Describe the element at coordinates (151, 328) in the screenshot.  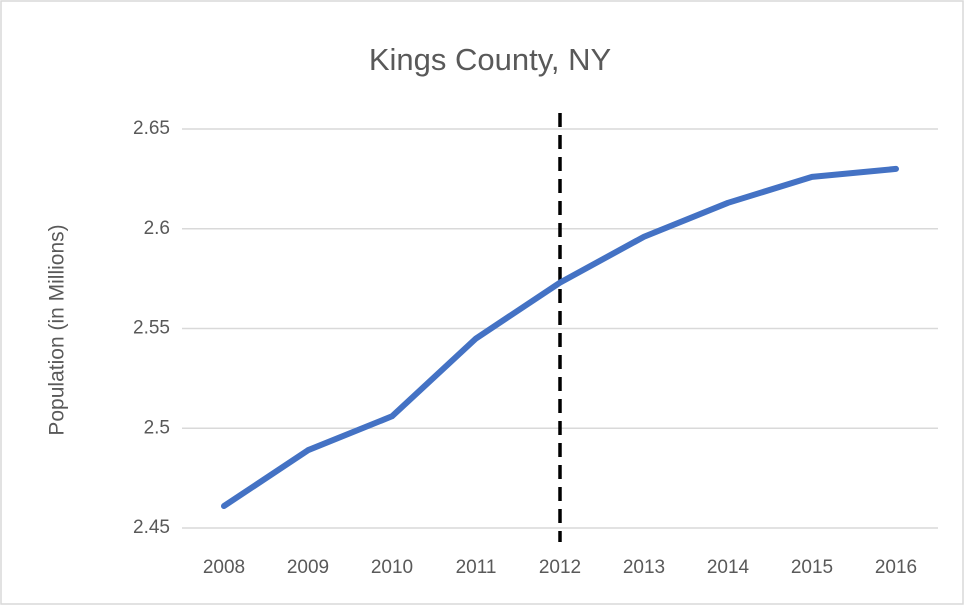
I see `y-tick-label: 2.55` at that location.